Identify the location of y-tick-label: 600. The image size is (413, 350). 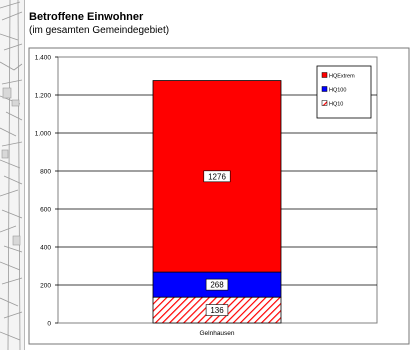
(45, 210).